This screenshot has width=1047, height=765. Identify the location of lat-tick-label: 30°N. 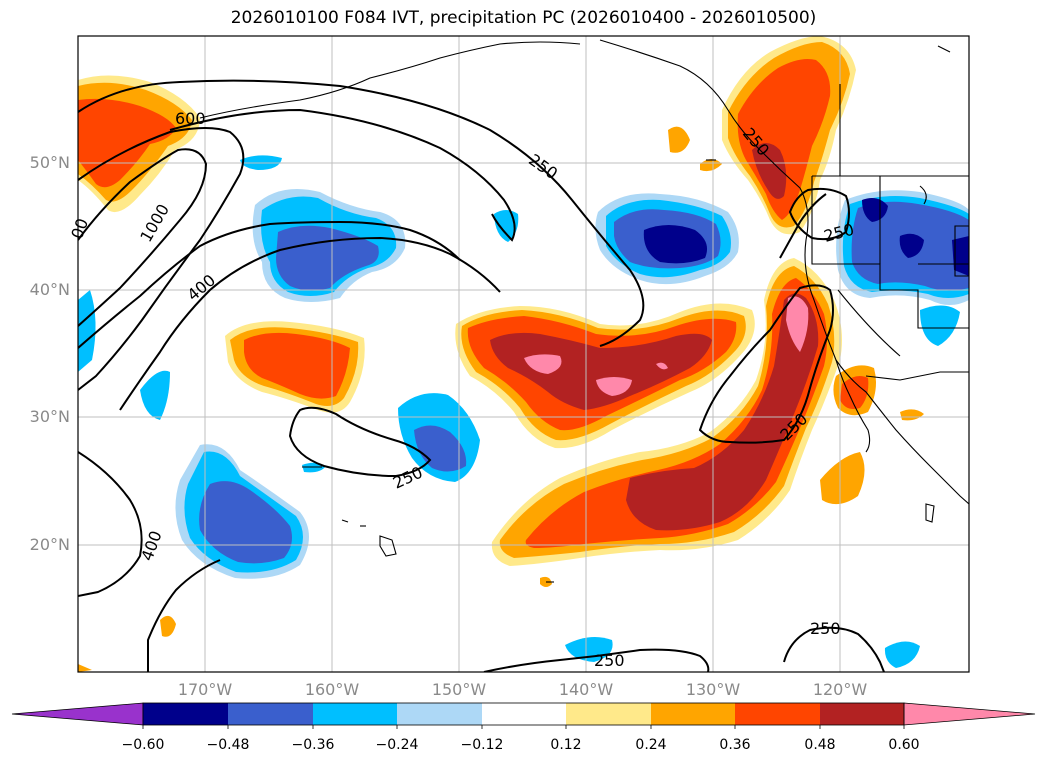
(49, 416).